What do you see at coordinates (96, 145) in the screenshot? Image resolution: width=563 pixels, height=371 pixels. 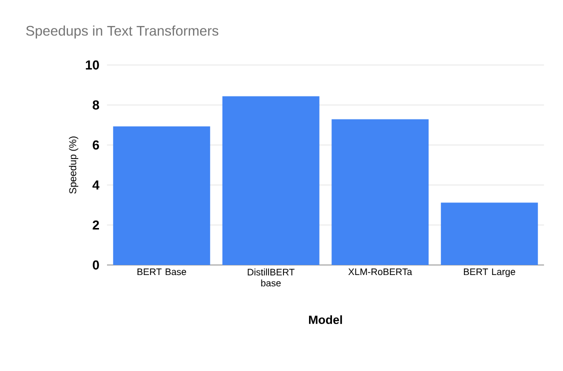 I see `y-tick-label: 6` at bounding box center [96, 145].